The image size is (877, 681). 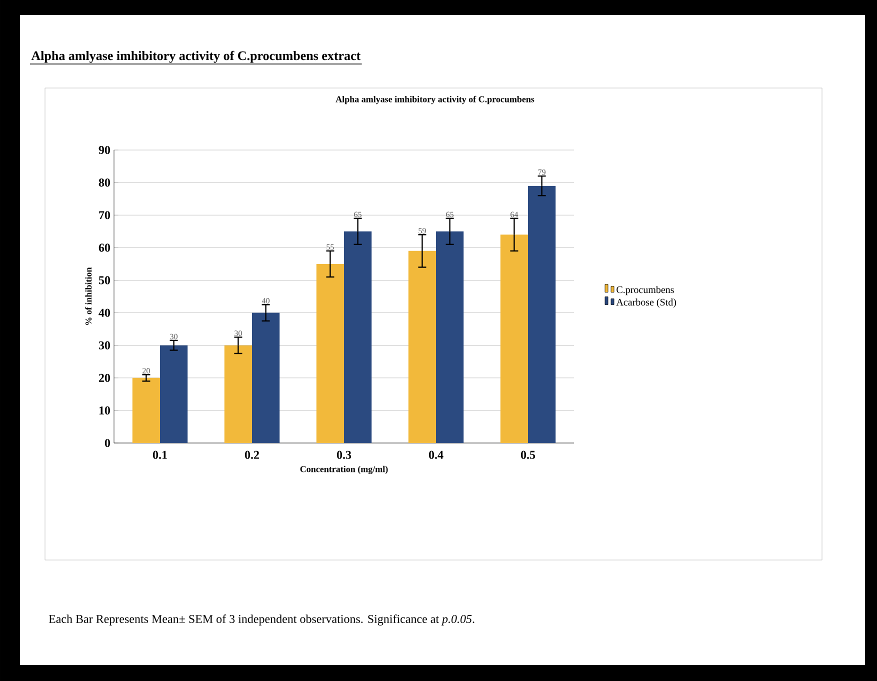 I want to click on y-tick-label: 50, so click(x=104, y=280).